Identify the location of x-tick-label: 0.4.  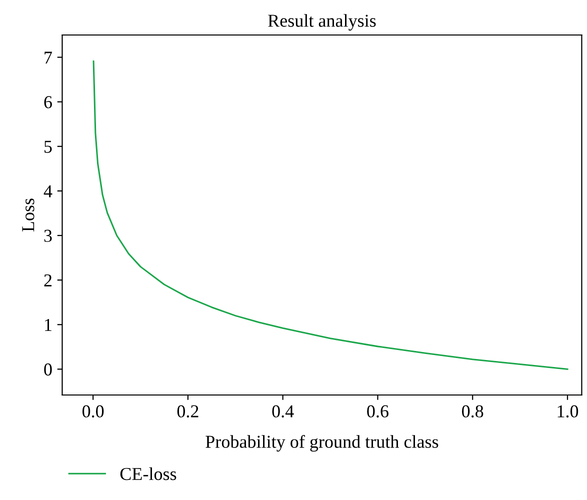
(283, 411).